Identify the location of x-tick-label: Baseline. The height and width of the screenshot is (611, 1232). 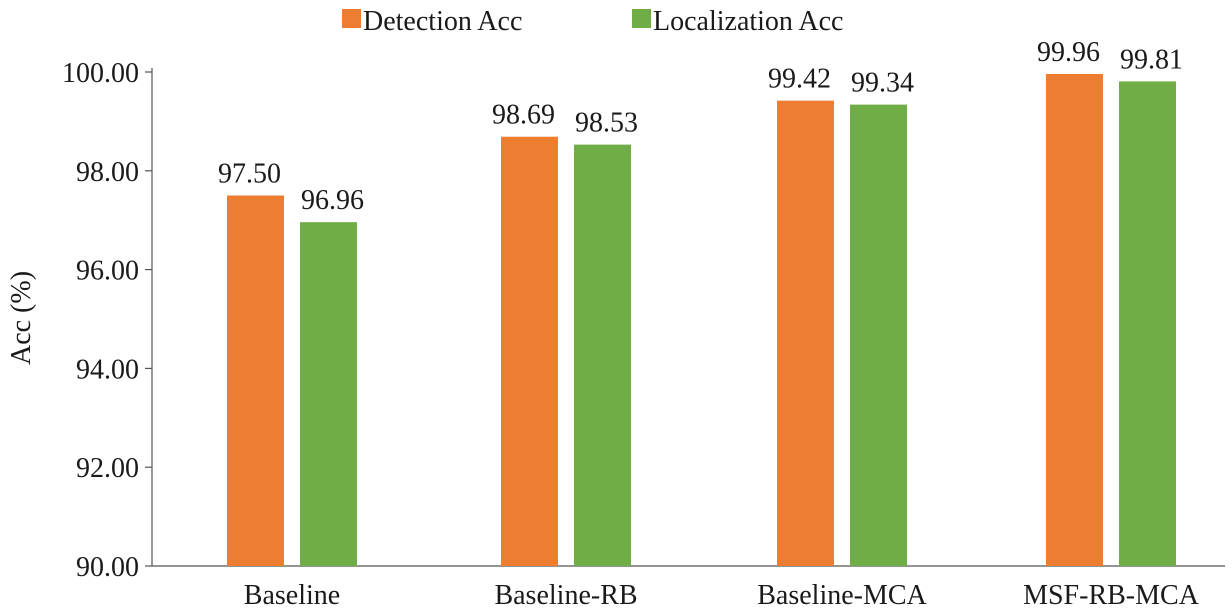
(292, 595).